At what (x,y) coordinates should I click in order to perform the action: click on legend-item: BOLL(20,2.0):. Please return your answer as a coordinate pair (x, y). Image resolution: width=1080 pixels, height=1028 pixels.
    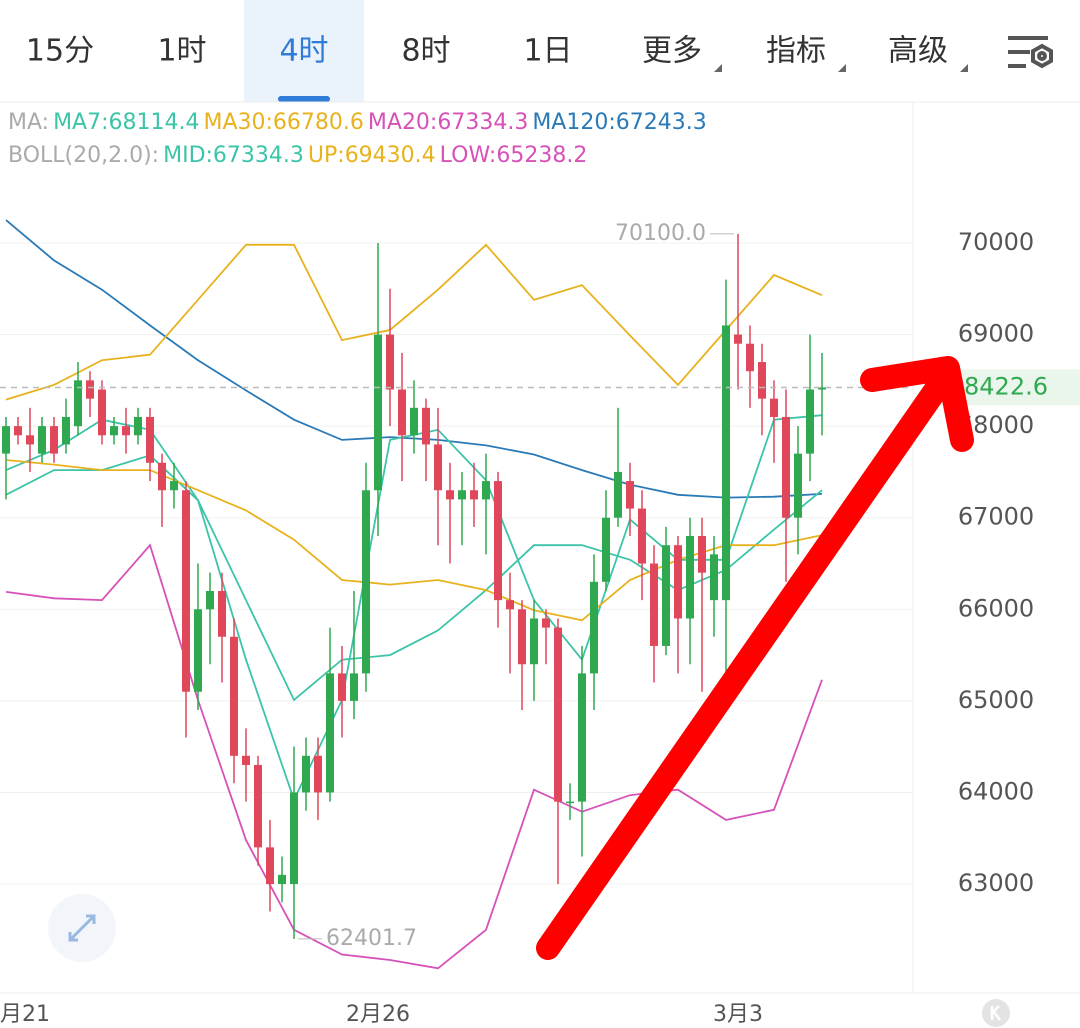
    Looking at the image, I should click on (83, 155).